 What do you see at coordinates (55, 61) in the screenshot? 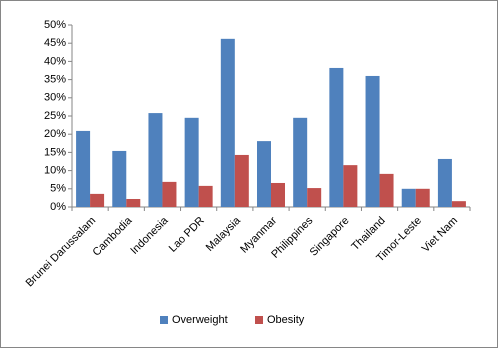
I see `y-tick-label: 40%` at bounding box center [55, 61].